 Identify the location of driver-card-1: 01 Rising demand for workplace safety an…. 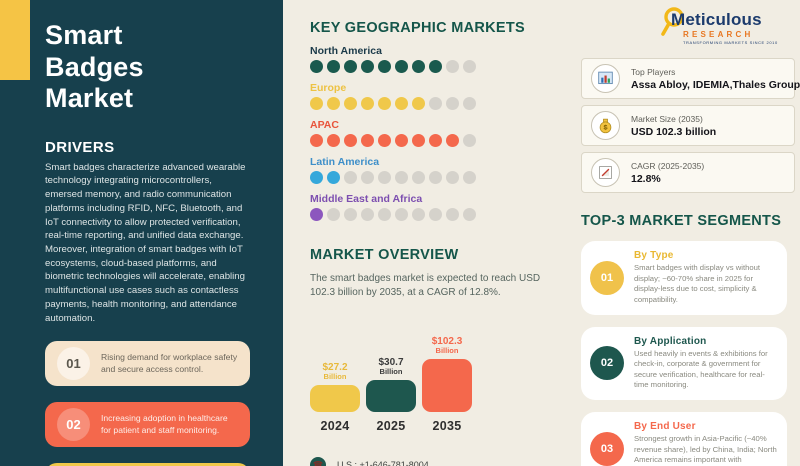
(147, 364).